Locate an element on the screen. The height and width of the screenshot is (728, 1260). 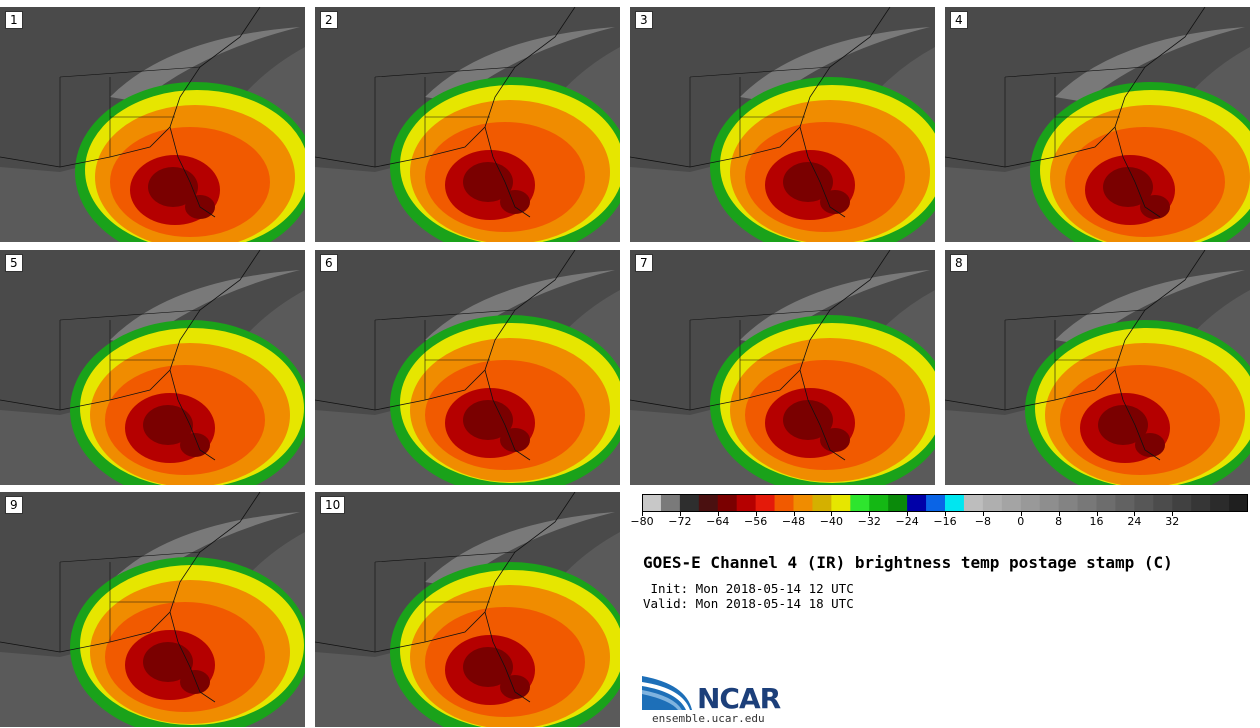
postage-stamp-panel-2: 2 is located at coordinates (467, 124).